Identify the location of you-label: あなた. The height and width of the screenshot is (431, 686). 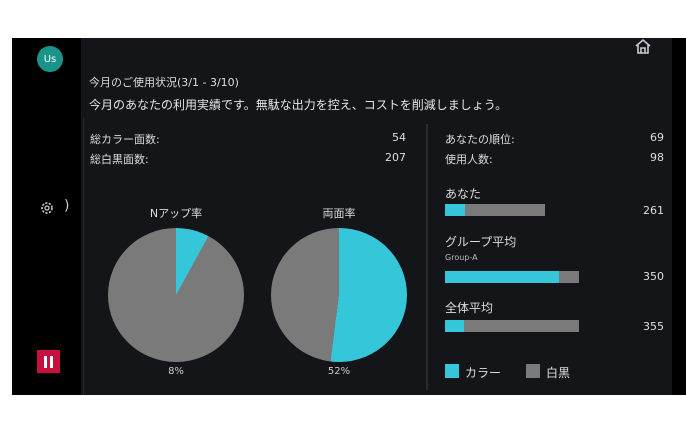
(463, 194).